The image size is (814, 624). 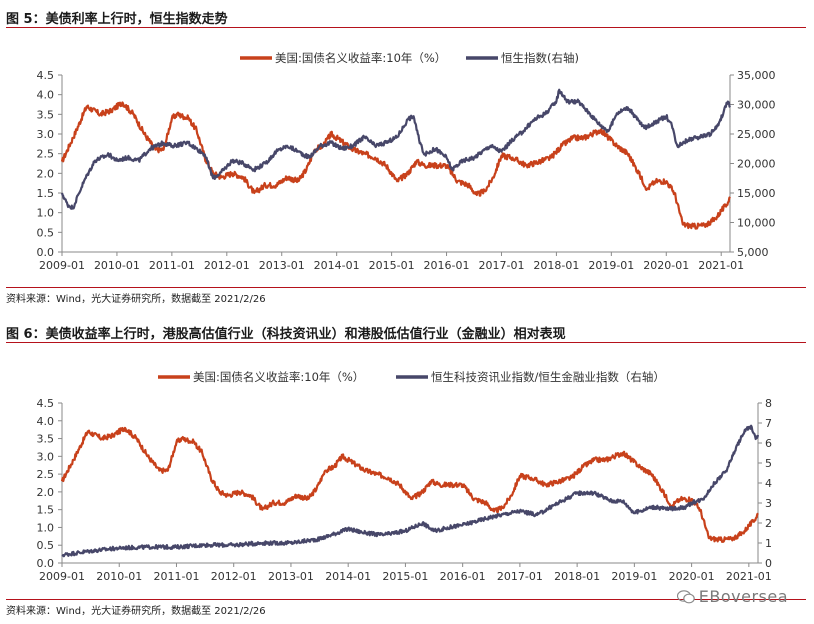 I want to click on figure-6-top-rule, so click(x=406, y=342).